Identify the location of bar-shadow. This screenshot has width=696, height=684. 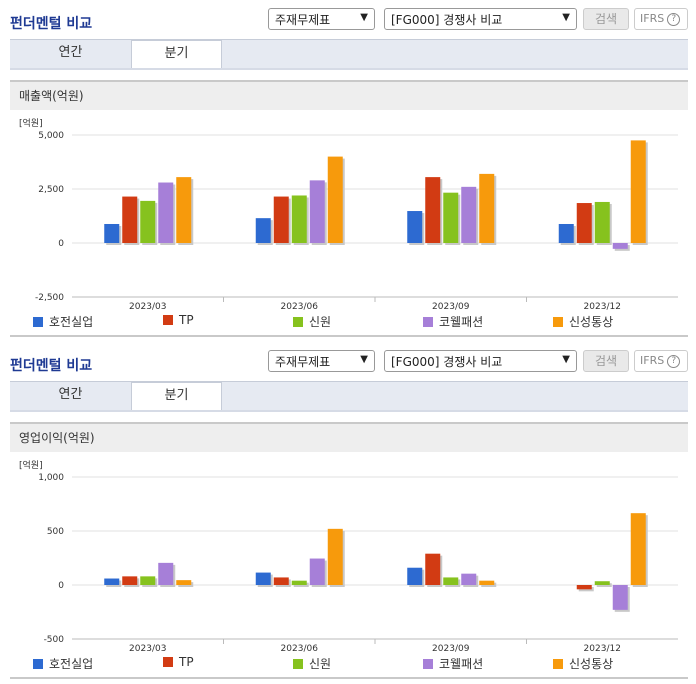
(604, 585).